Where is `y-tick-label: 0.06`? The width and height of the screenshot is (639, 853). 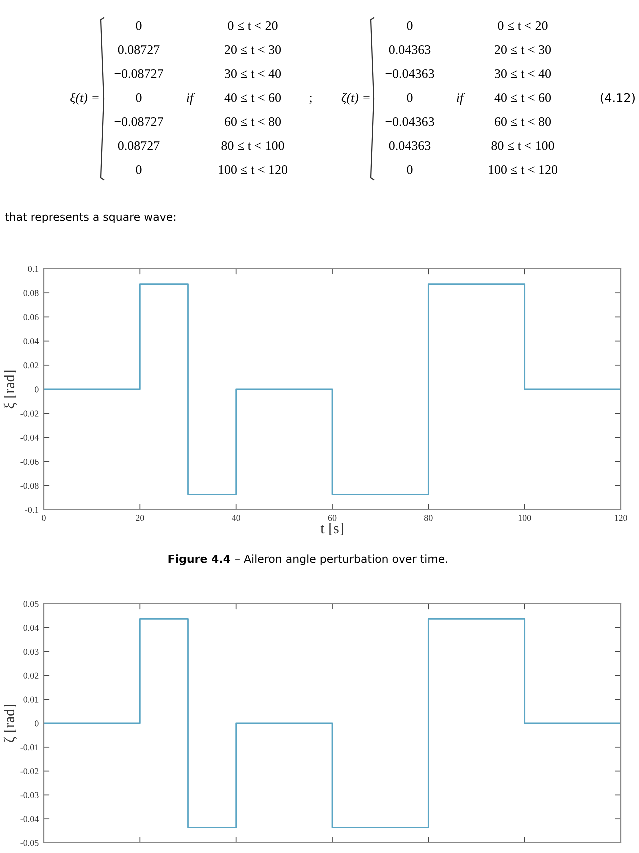 y-tick-label: 0.06 is located at coordinates (31, 317).